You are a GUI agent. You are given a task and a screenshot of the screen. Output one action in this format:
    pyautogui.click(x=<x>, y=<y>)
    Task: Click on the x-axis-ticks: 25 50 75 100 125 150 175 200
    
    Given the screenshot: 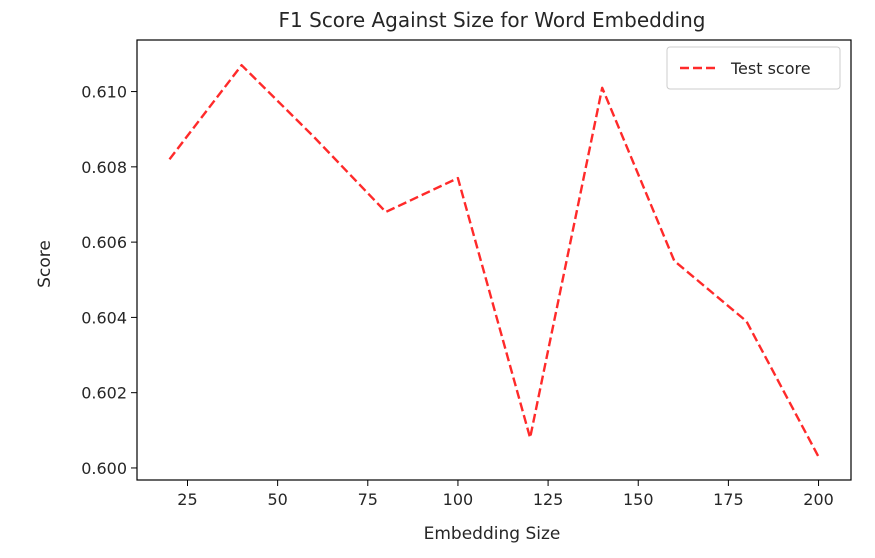 What is the action you would take?
    pyautogui.click(x=505, y=494)
    